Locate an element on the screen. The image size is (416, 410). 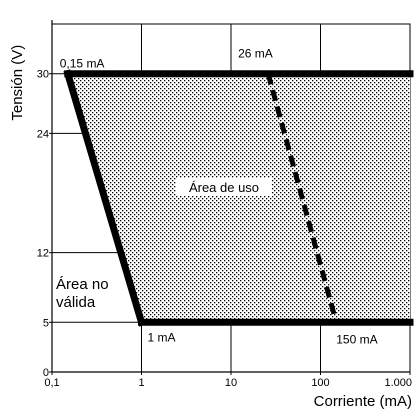
invalid-area-label: Área no is located at coordinates (82, 284).